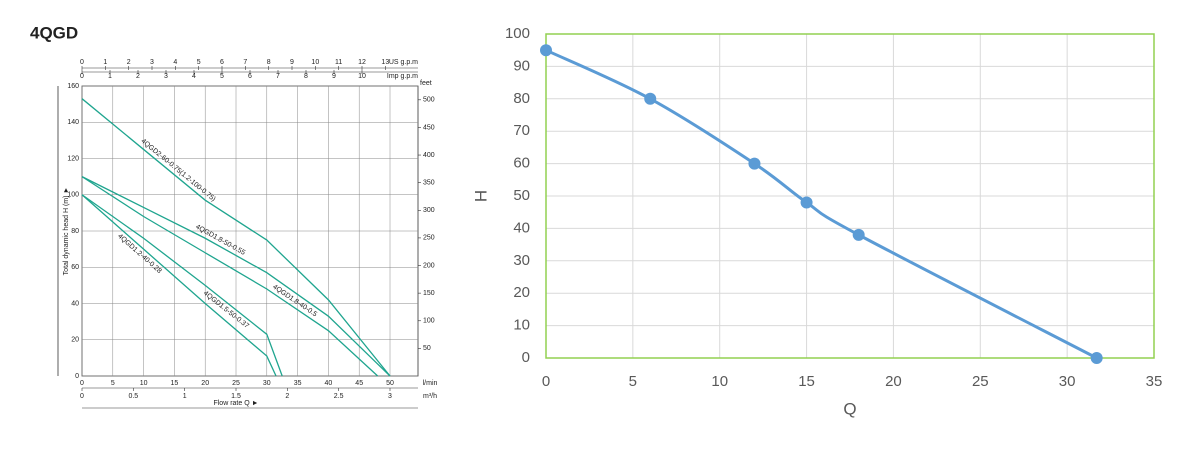  What do you see at coordinates (429, 265) in the screenshot?
I see `y2-tick-label: 200` at bounding box center [429, 265].